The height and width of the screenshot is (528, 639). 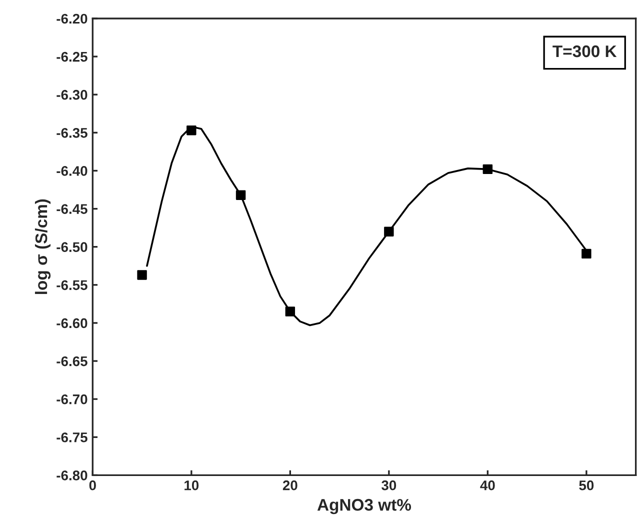 I want to click on x-tick-label: 30, so click(x=389, y=485).